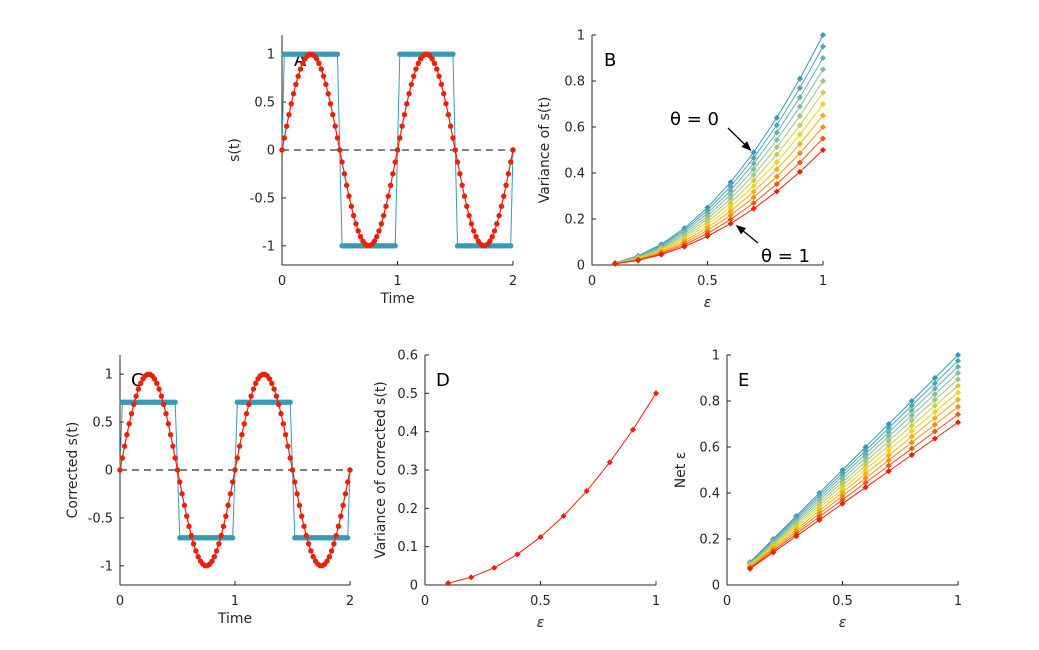 The image size is (1039, 650). I want to click on series-theta-0.2, so click(854, 465).